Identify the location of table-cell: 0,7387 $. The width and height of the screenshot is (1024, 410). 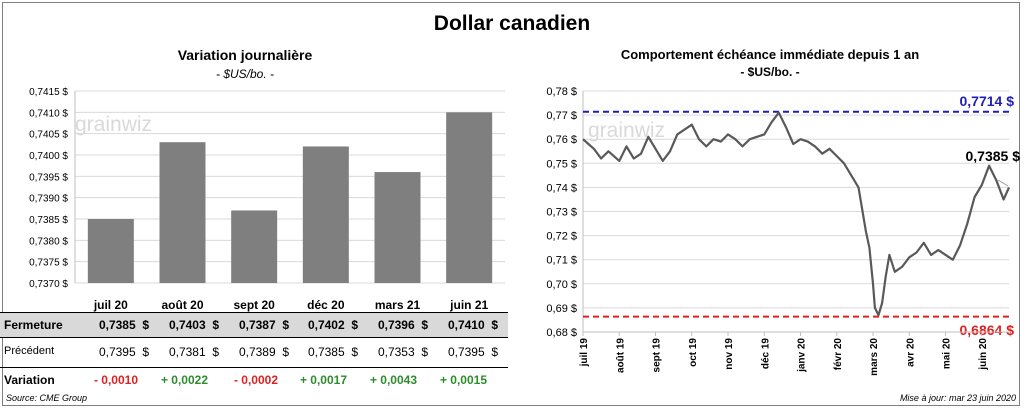
(263, 325).